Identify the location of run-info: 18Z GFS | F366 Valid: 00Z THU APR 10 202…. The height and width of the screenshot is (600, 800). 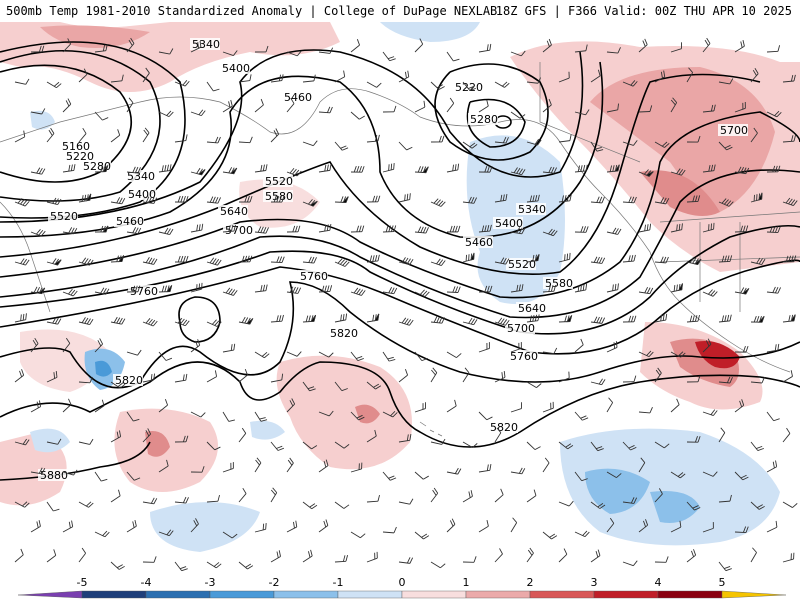
(643, 11).